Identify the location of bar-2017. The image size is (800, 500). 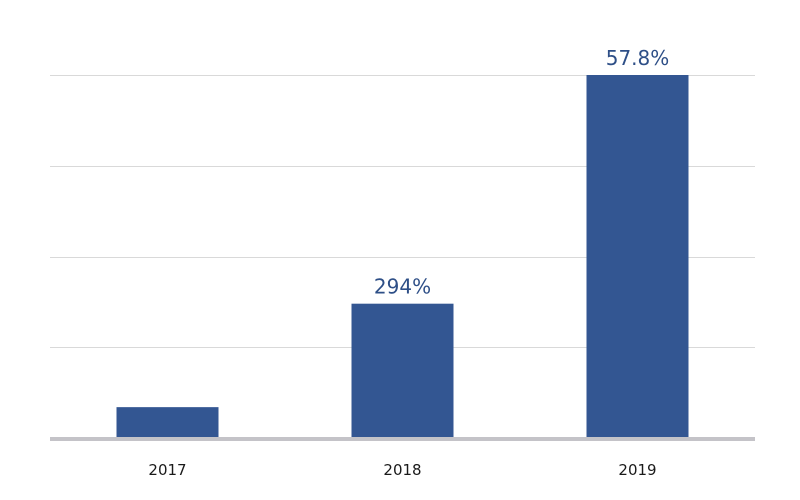
(167, 422).